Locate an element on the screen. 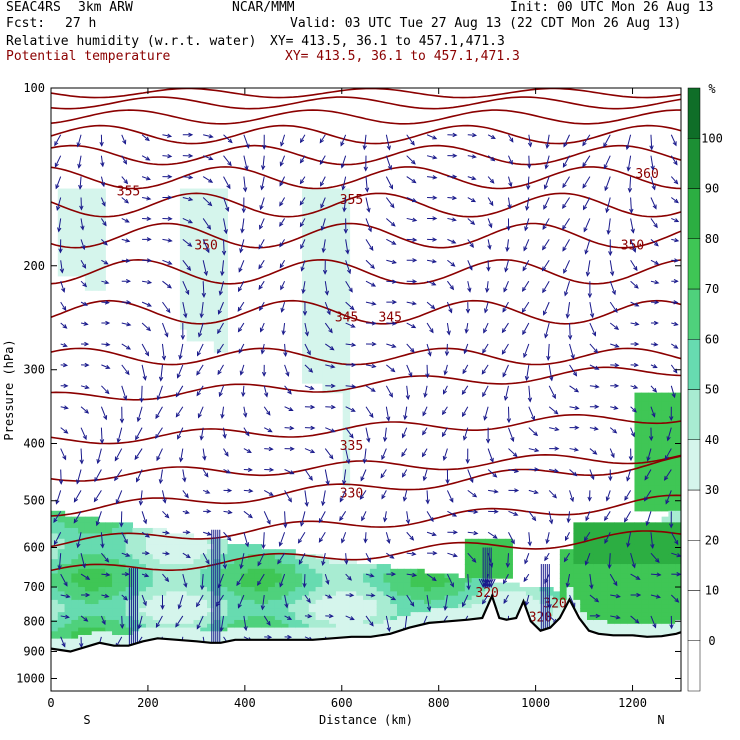  theta-contour-line is located at coordinates (366, 235).